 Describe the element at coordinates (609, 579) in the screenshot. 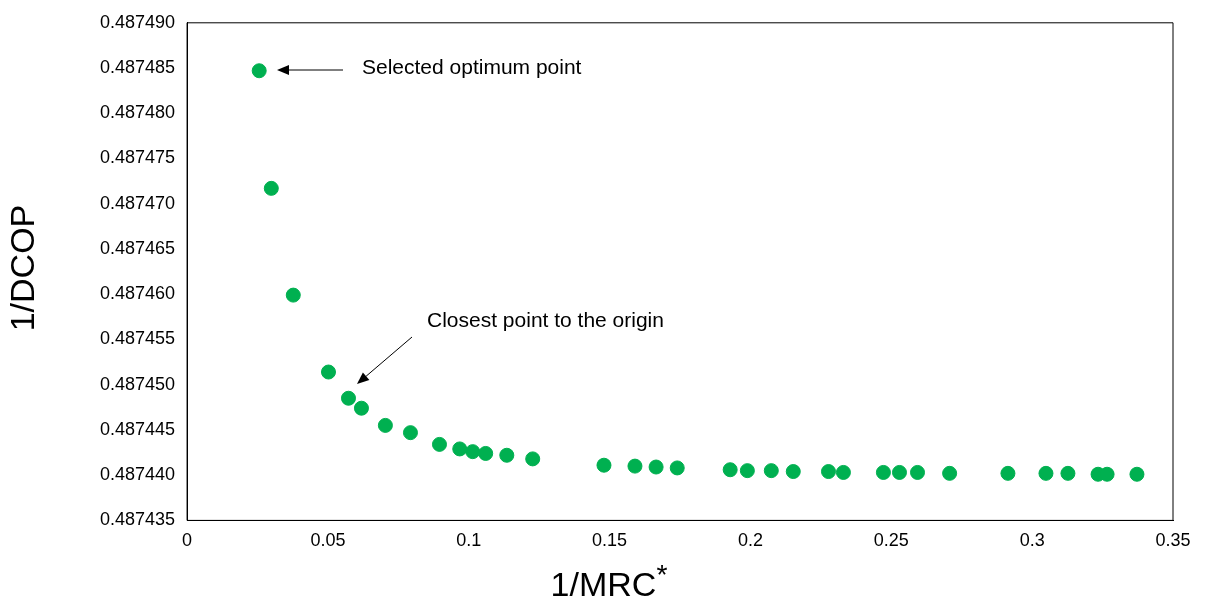

I see `x-axis-title: 1/MRC$^{*}$` at that location.